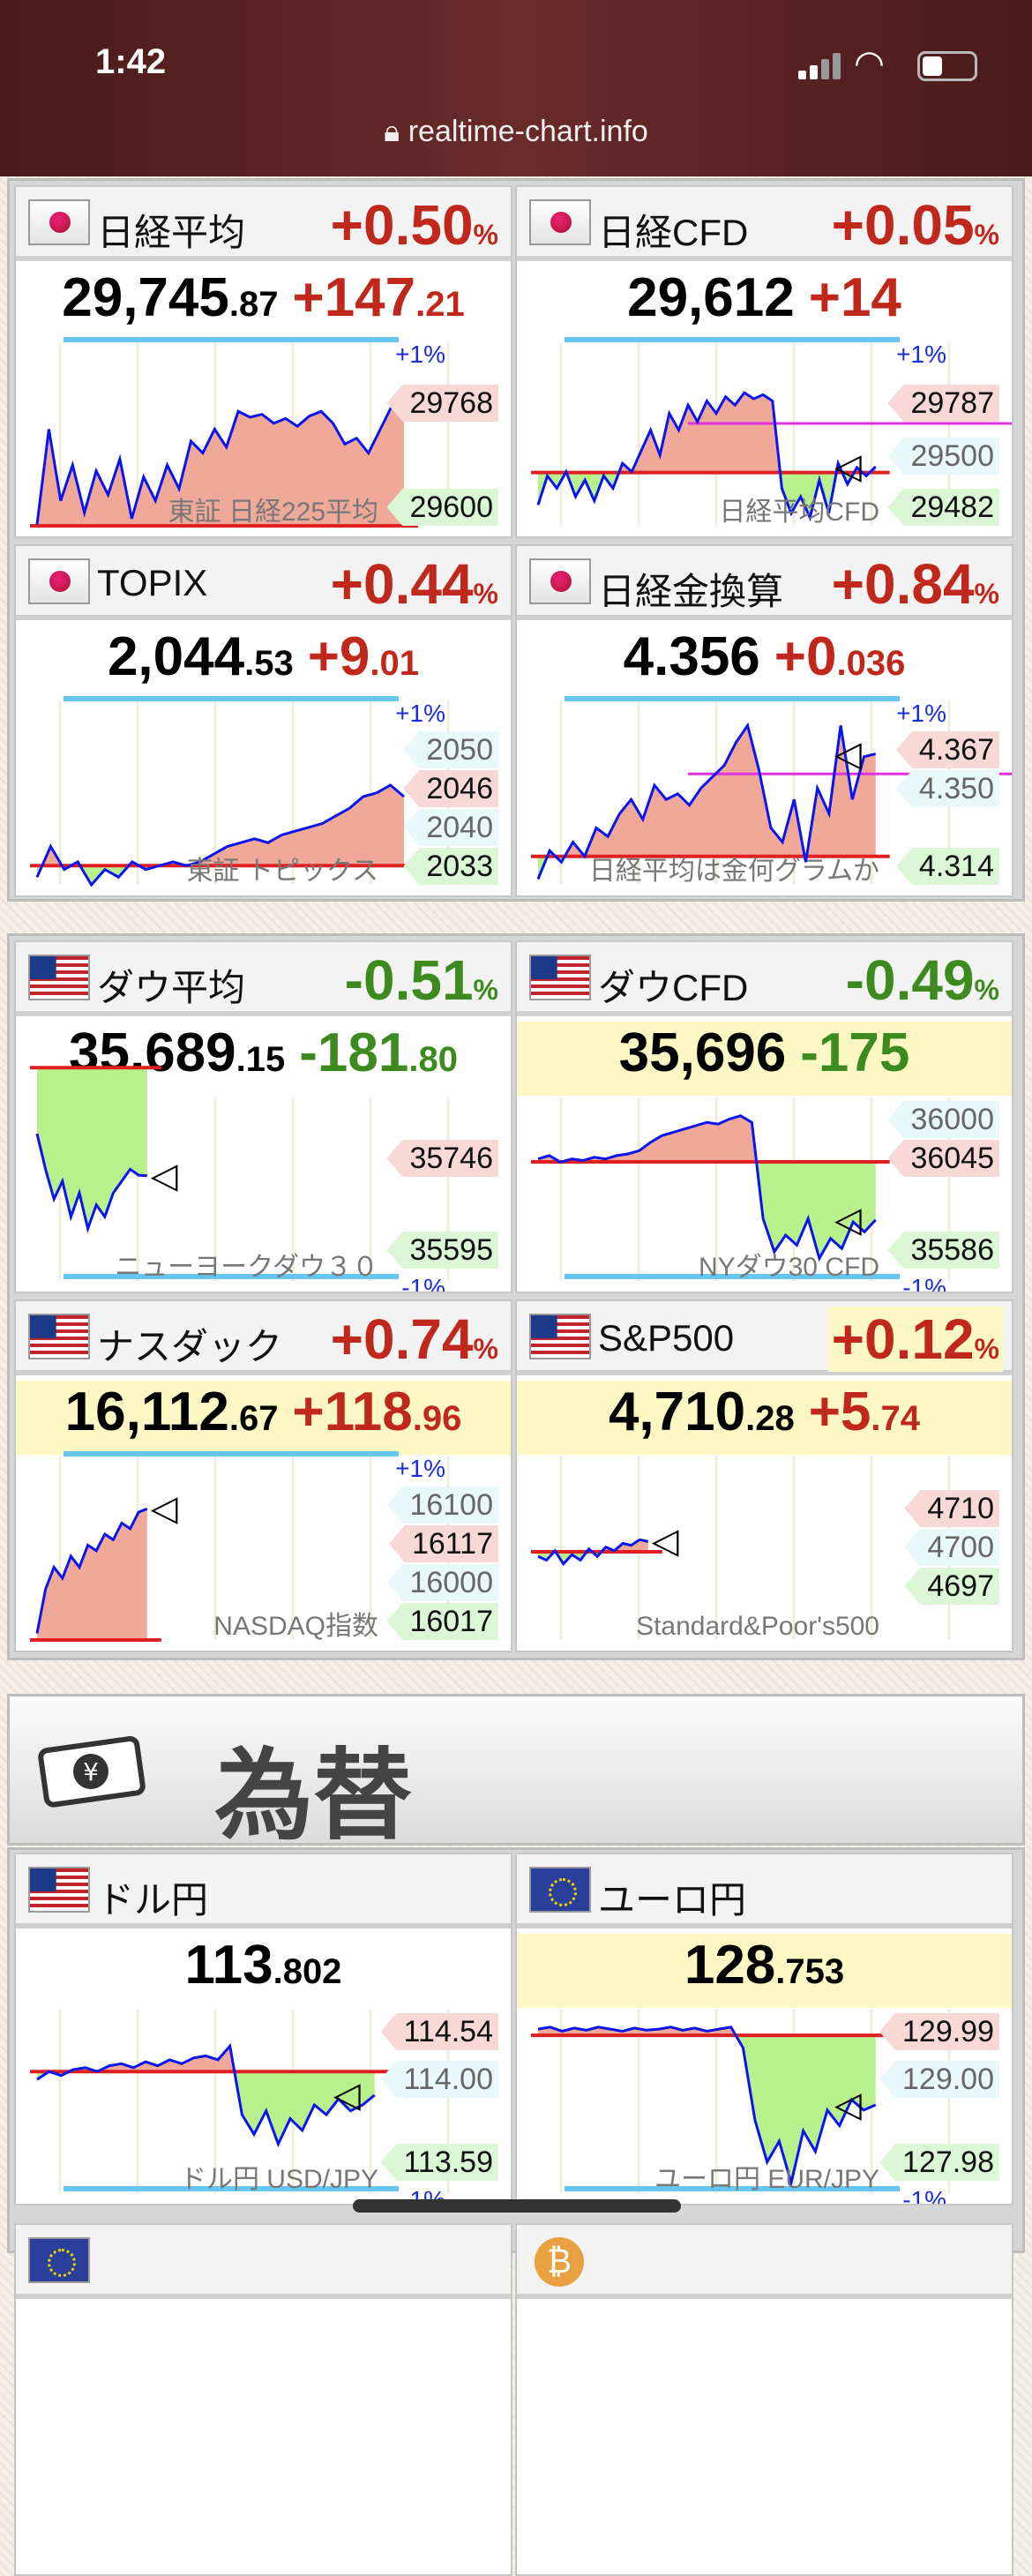 This screenshot has width=1032, height=2576. I want to click on change-percent-value: -0.51, so click(409, 980).